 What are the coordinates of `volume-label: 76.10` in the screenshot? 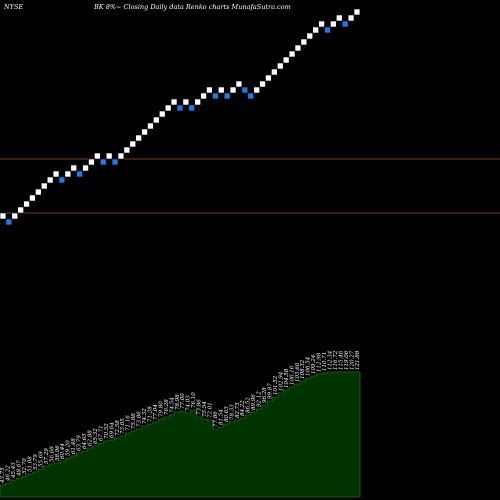 It's located at (194, 400).